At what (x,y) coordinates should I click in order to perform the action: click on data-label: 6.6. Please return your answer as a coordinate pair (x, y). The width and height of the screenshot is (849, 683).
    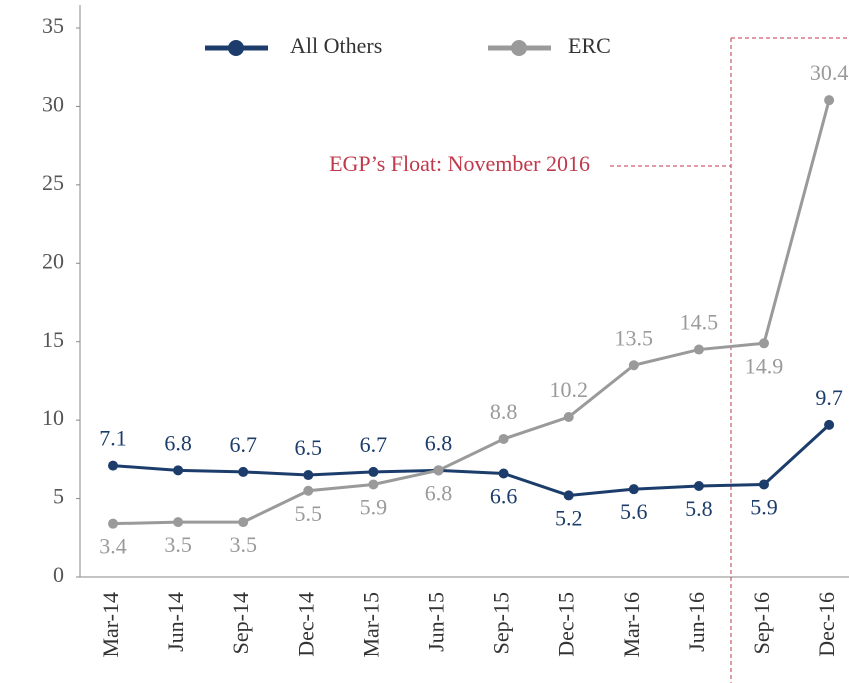
    Looking at the image, I should click on (504, 496).